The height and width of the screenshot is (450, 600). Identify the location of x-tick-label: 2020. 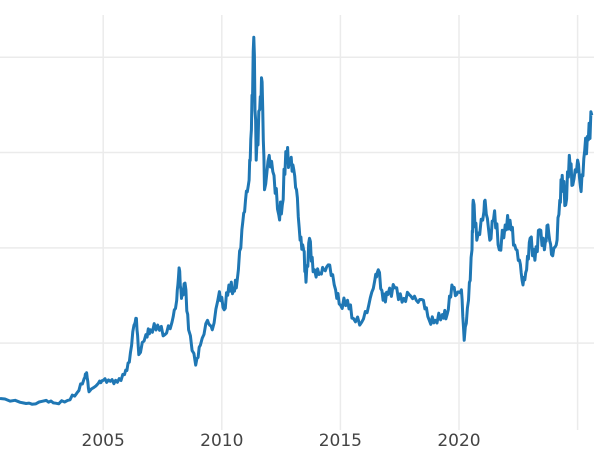
(458, 440).